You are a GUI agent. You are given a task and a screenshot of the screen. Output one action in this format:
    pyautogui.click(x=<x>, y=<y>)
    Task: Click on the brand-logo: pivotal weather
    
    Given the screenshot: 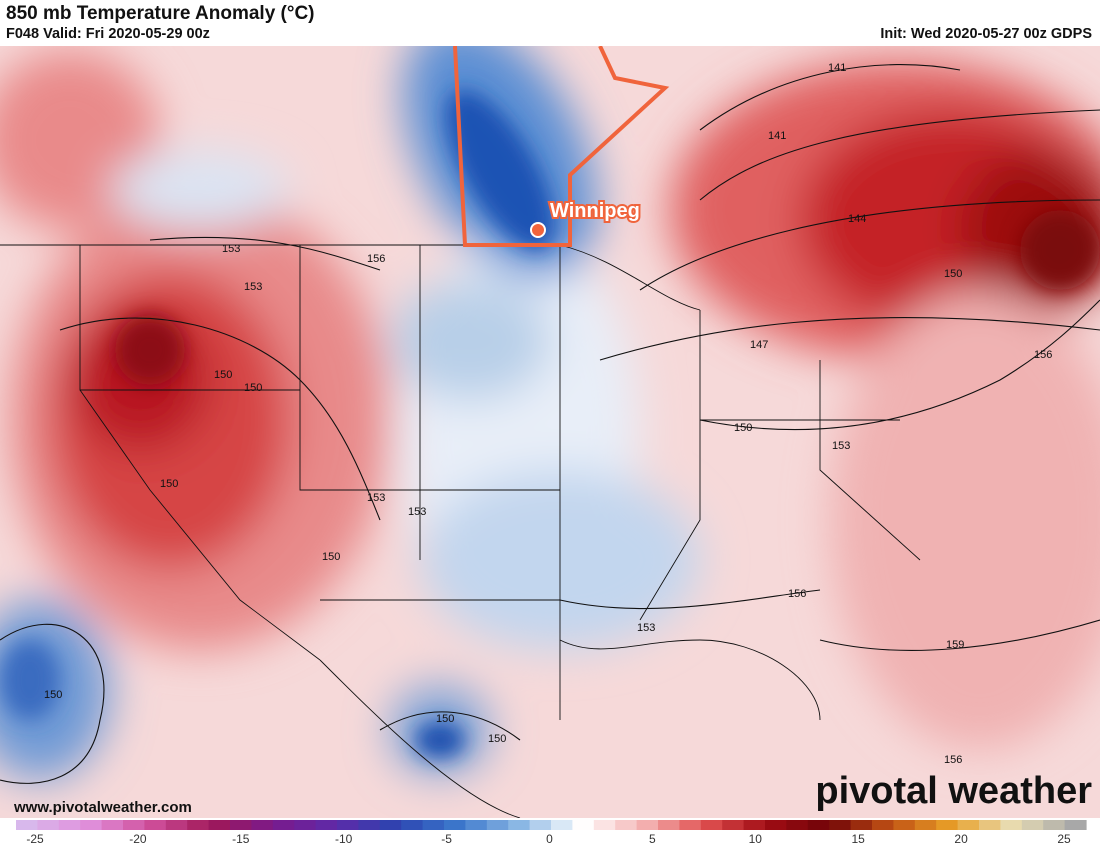 What is the action you would take?
    pyautogui.click(x=953, y=791)
    